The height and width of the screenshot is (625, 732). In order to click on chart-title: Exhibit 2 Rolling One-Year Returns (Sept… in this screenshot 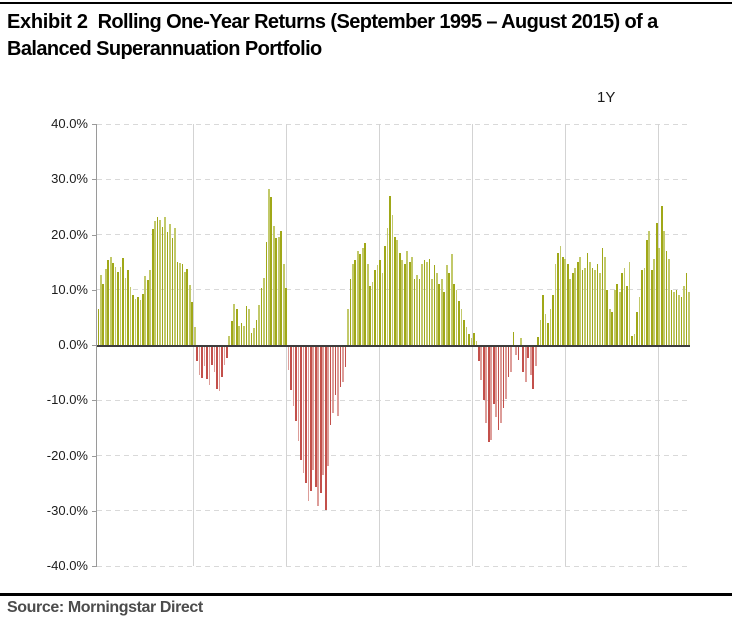, I will do `click(365, 36)`.